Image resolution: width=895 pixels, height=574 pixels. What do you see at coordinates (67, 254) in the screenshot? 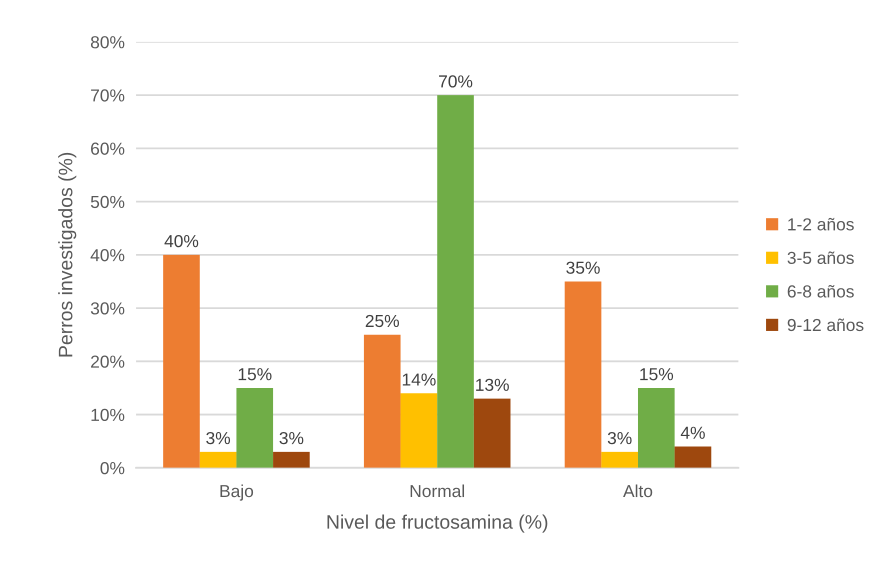
I see `y-axis-title: Perros investigados (%)` at bounding box center [67, 254].